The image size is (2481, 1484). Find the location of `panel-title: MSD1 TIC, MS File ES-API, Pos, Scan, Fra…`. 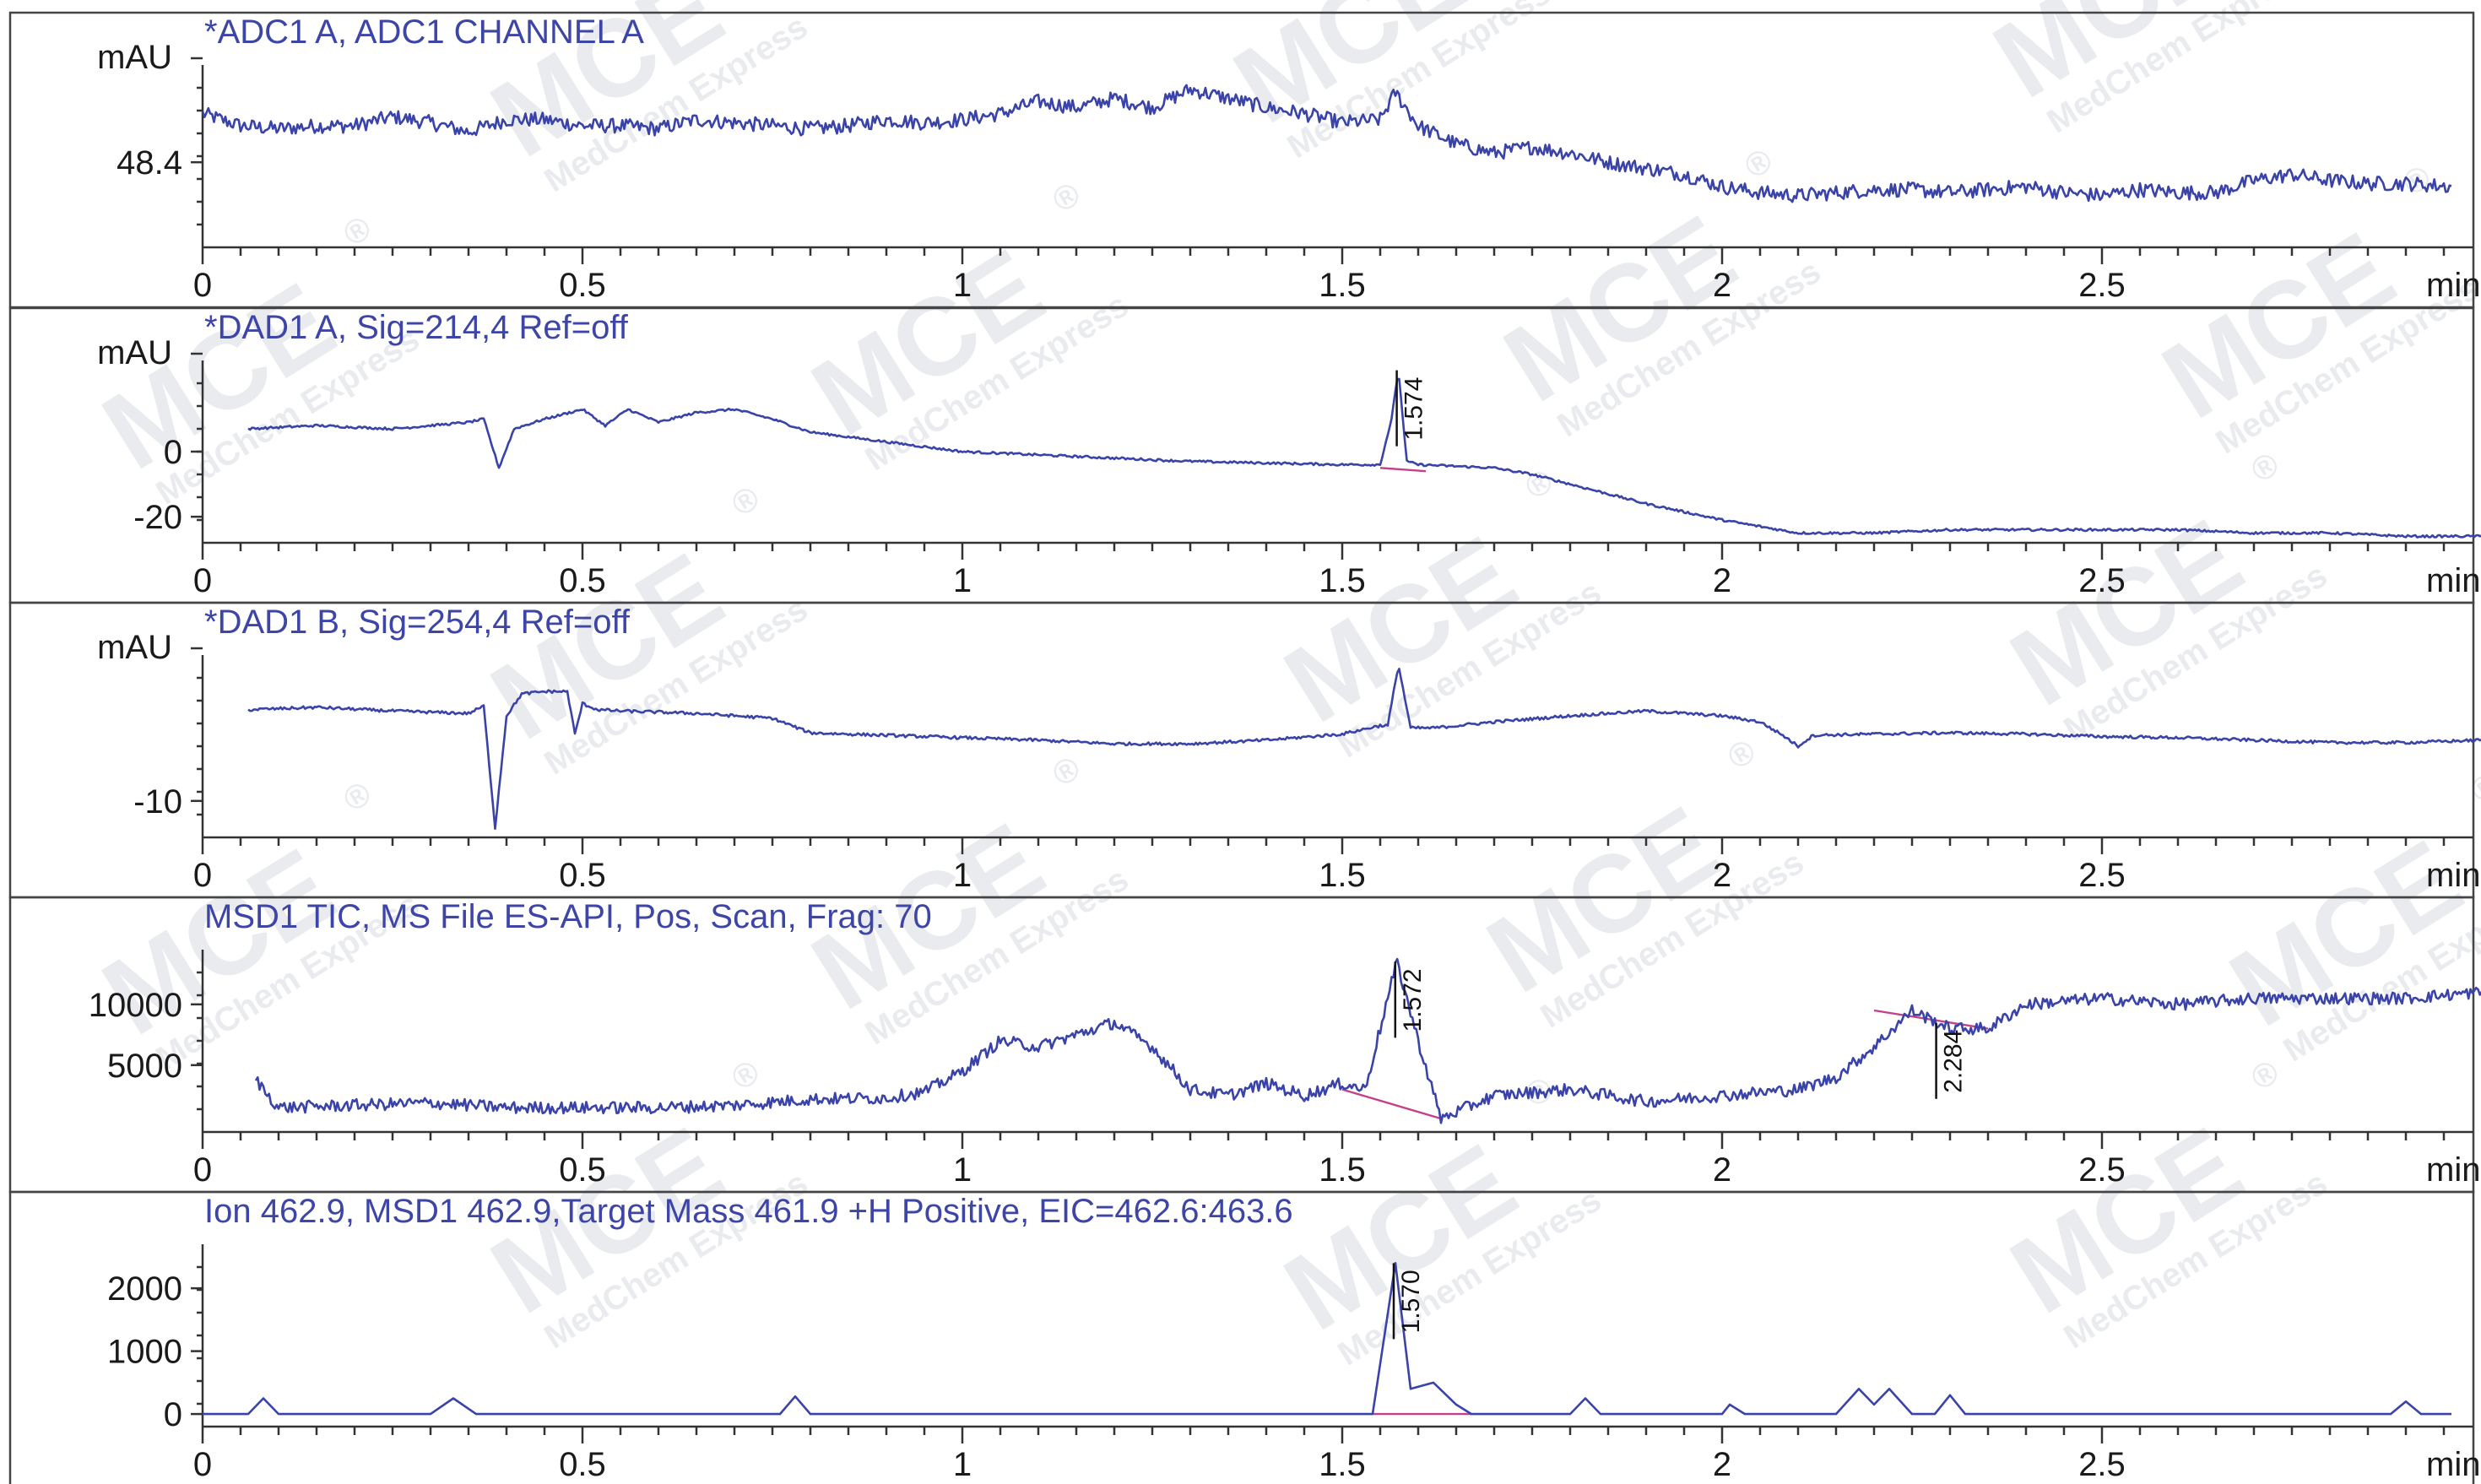

panel-title: MSD1 TIC, MS File ES-API, Pos, Scan, Fra… is located at coordinates (568, 916).